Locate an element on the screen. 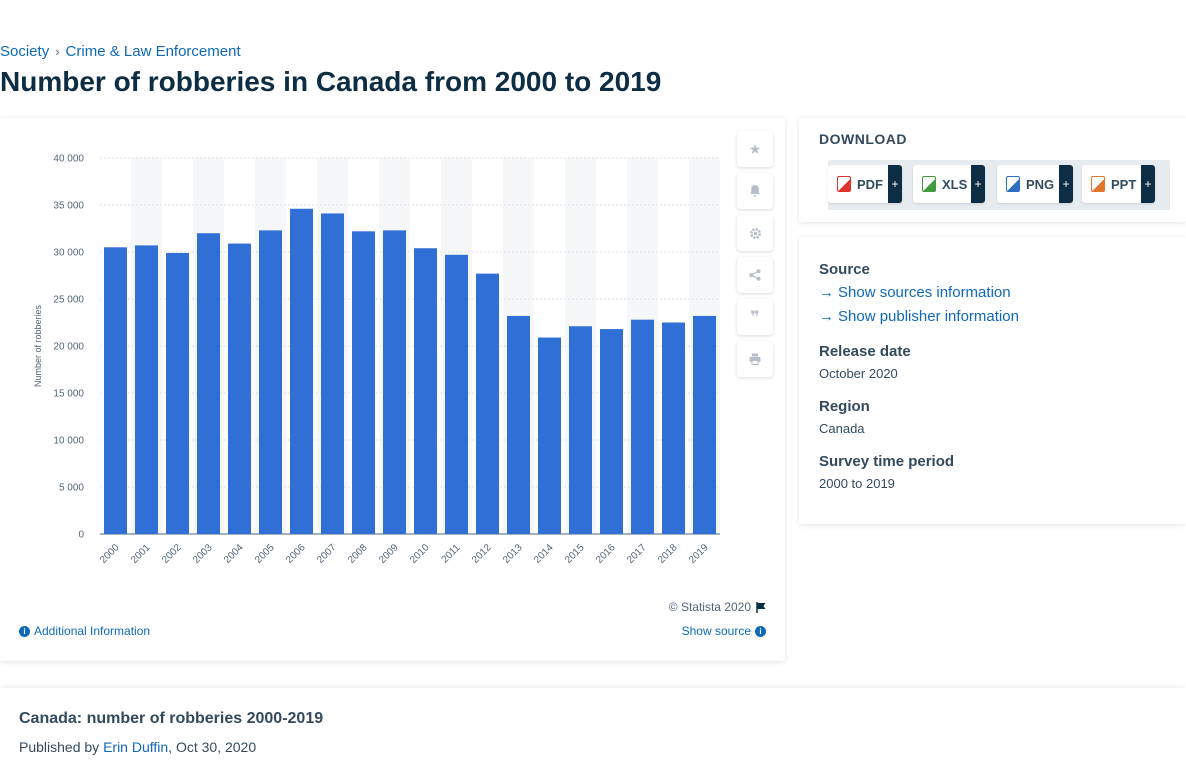  survey-period-value: 2000 to 2019 is located at coordinates (857, 483).